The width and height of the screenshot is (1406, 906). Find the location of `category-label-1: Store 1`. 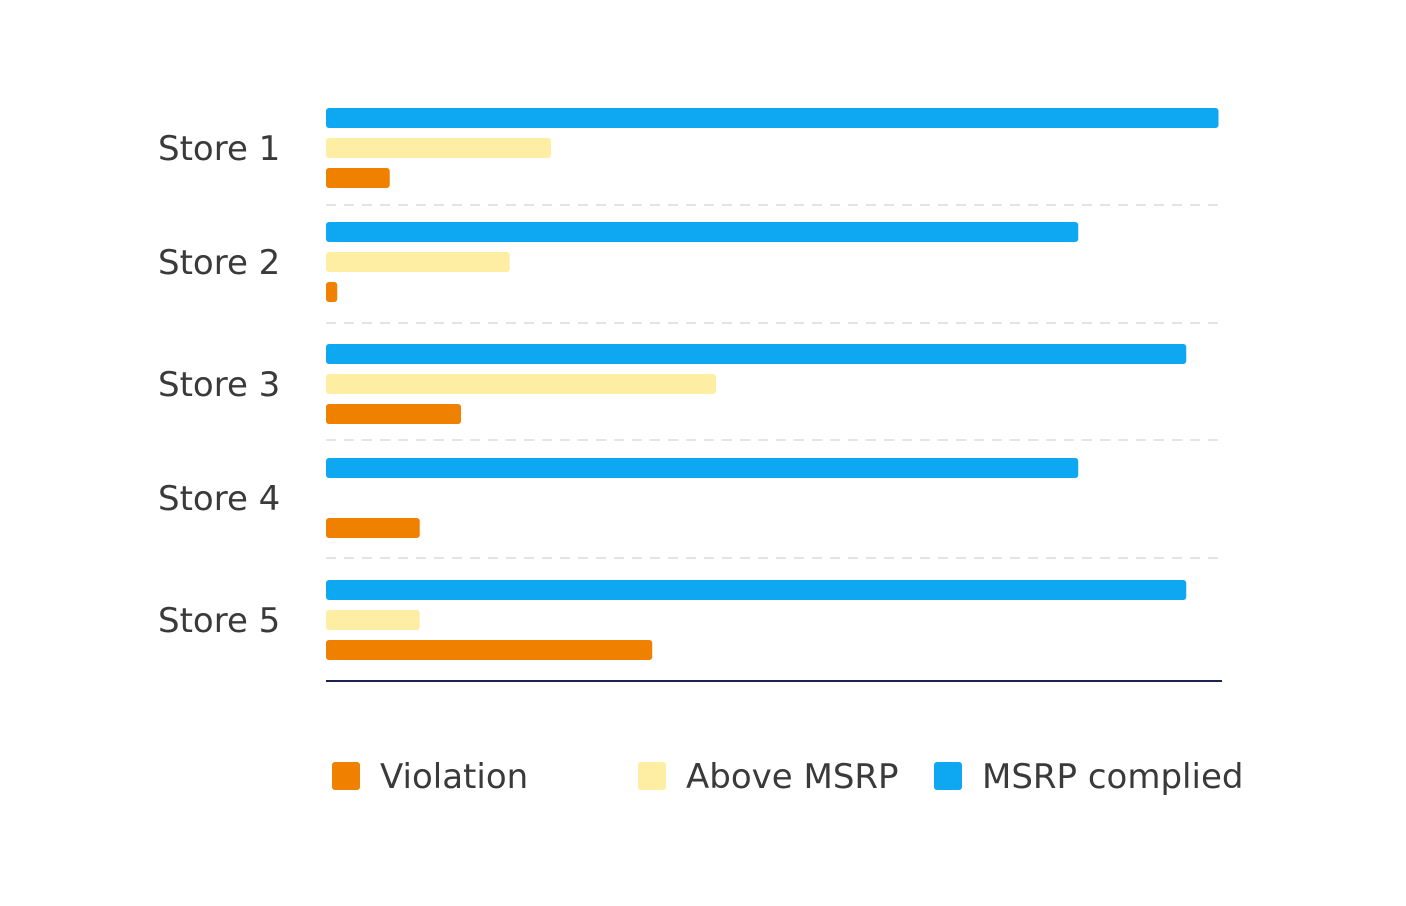

category-label-1: Store 1 is located at coordinates (219, 149).